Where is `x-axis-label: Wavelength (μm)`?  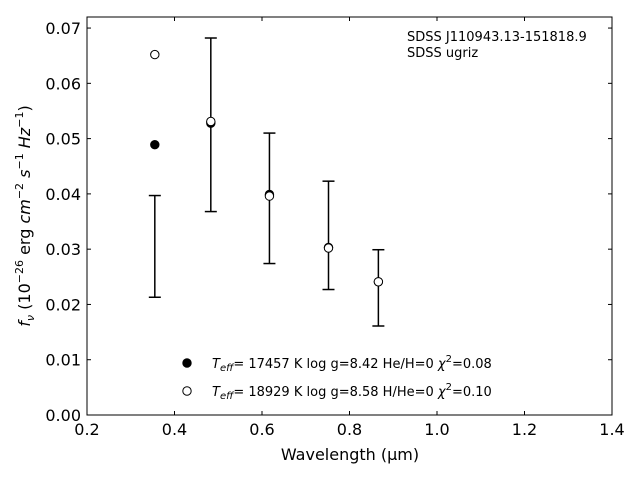 x-axis-label: Wavelength (μm) is located at coordinates (350, 454).